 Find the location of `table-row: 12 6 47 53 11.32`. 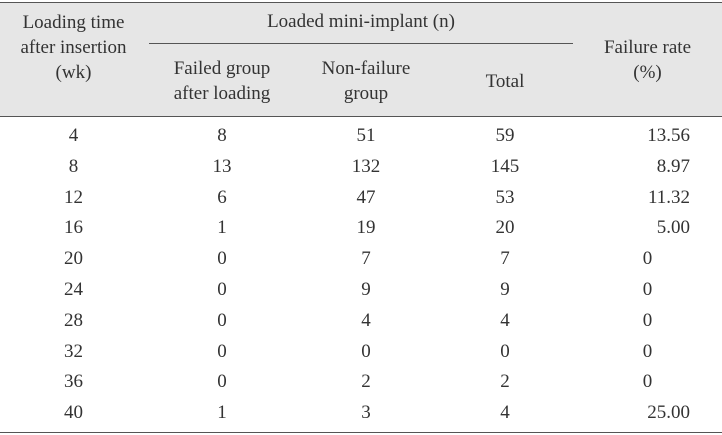

table-row: 12 6 47 53 11.32 is located at coordinates (361, 200).